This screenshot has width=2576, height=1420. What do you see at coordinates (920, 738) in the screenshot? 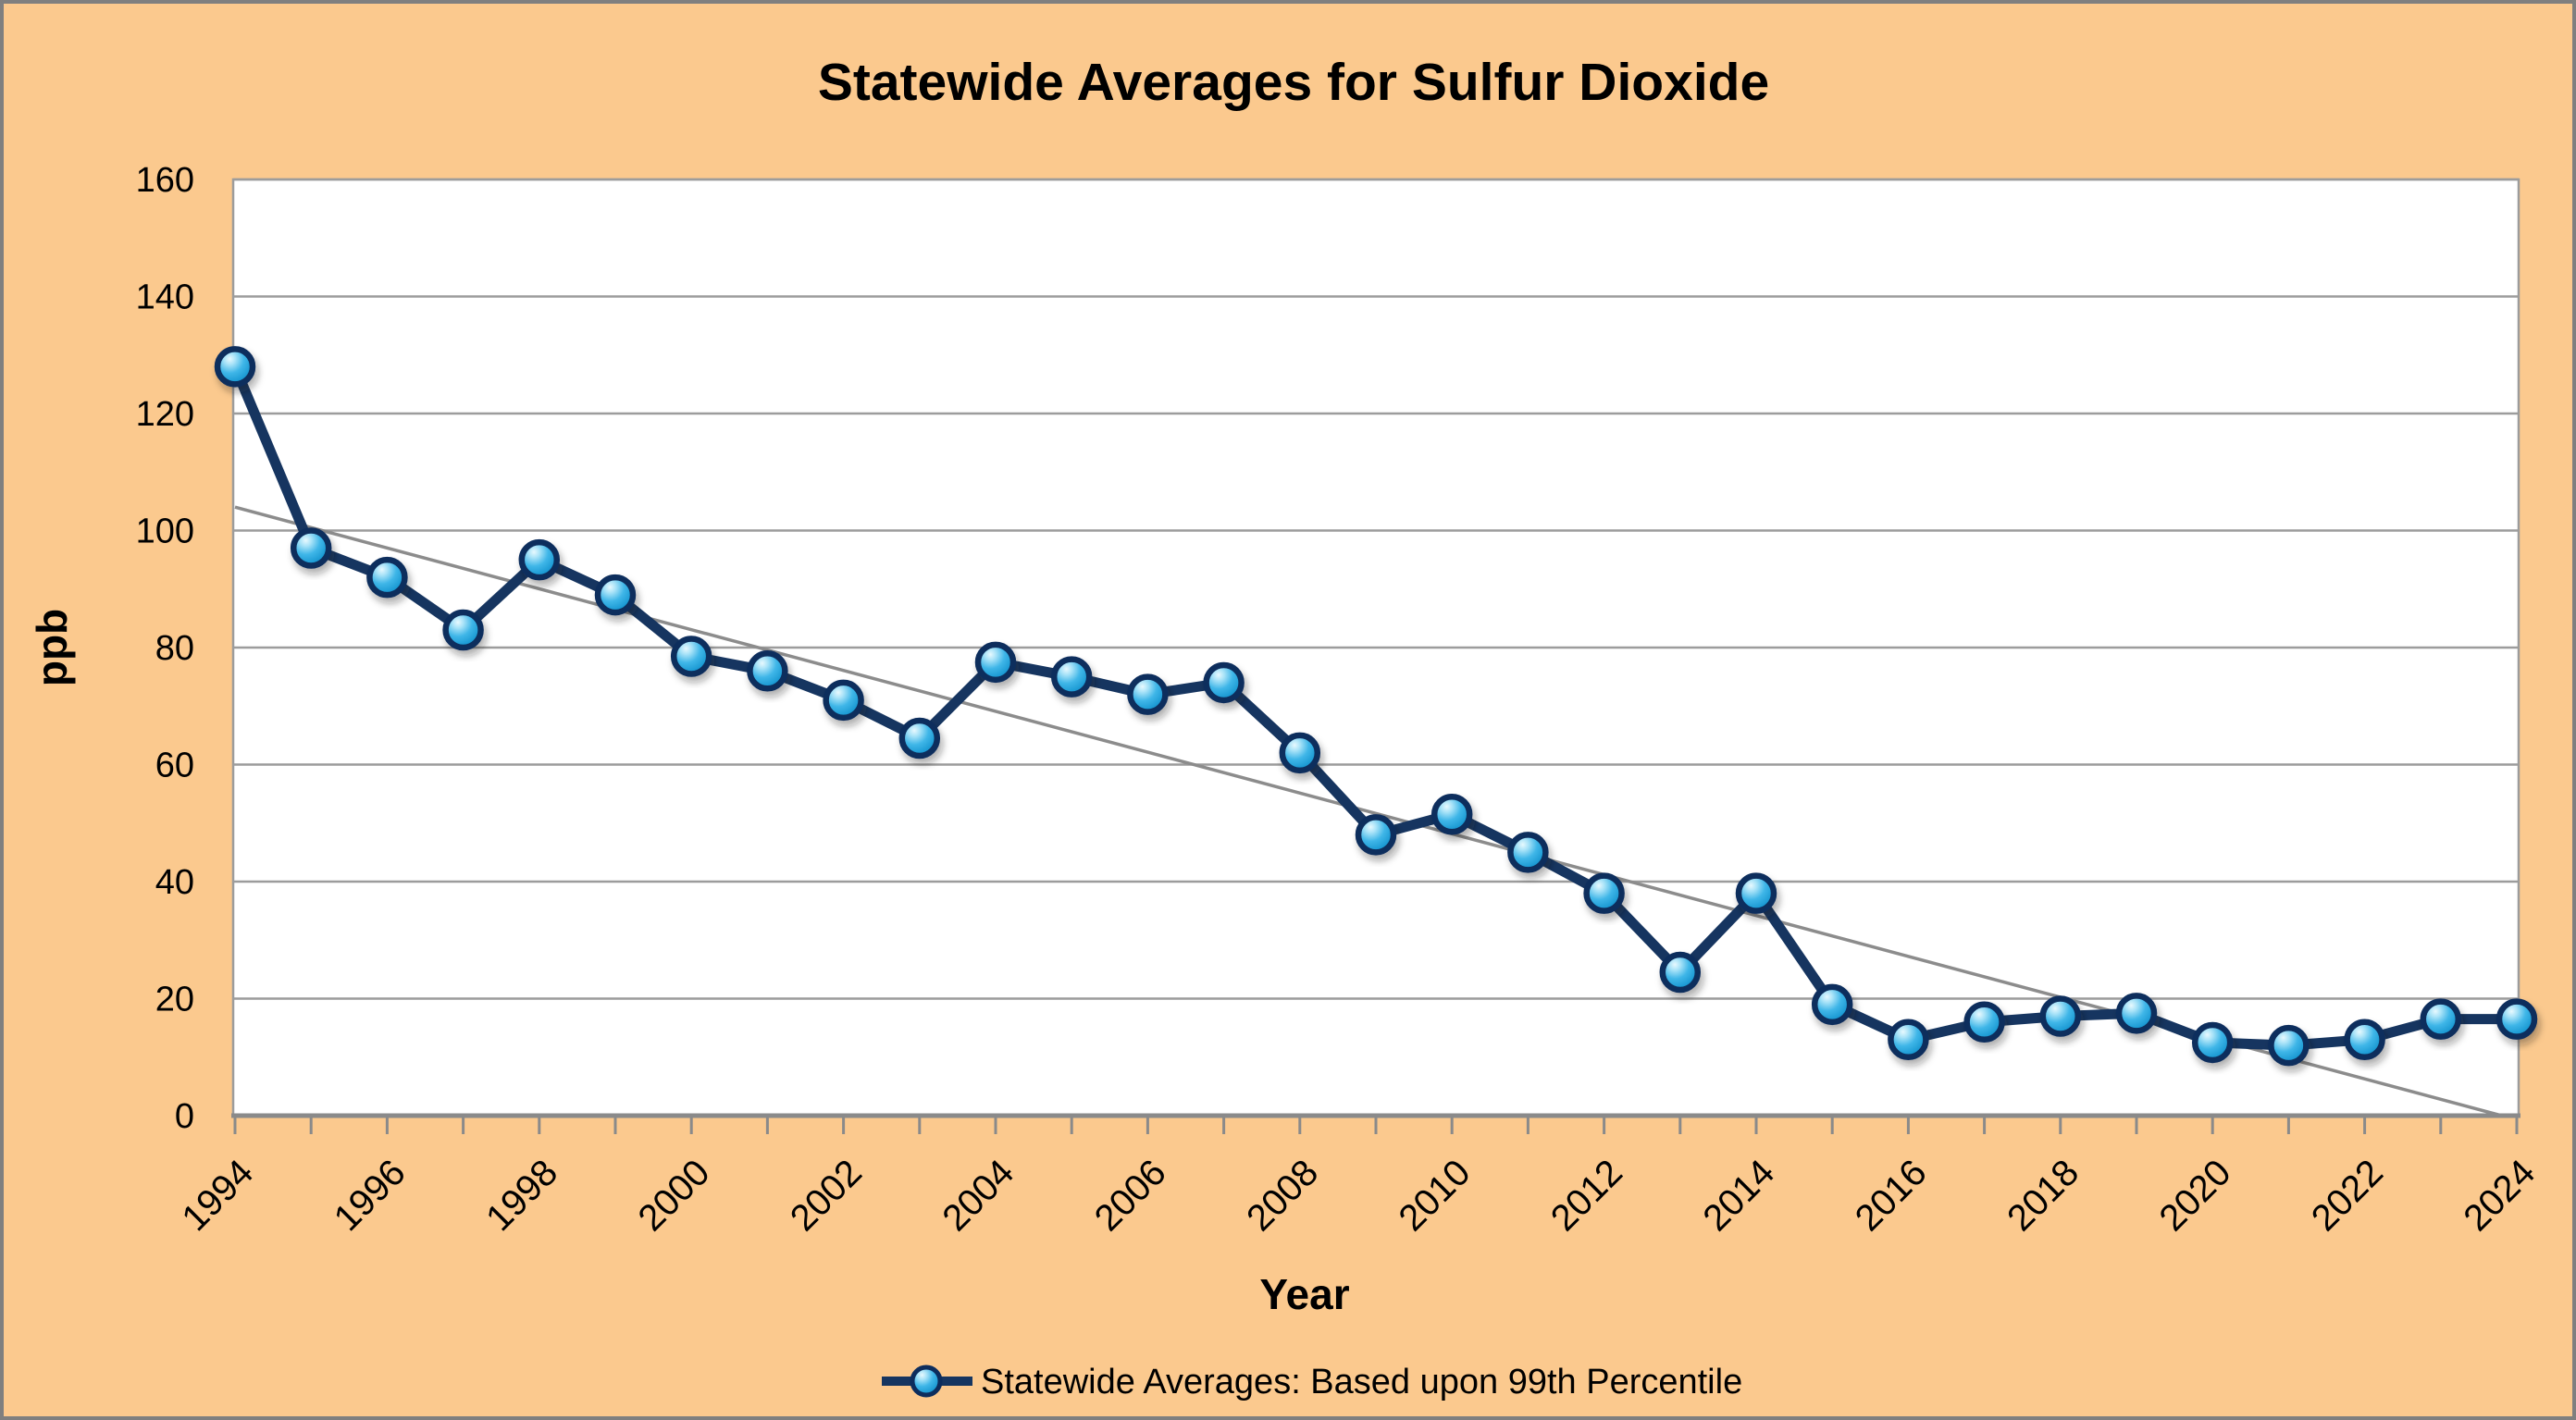
I see `data-point-2003` at bounding box center [920, 738].